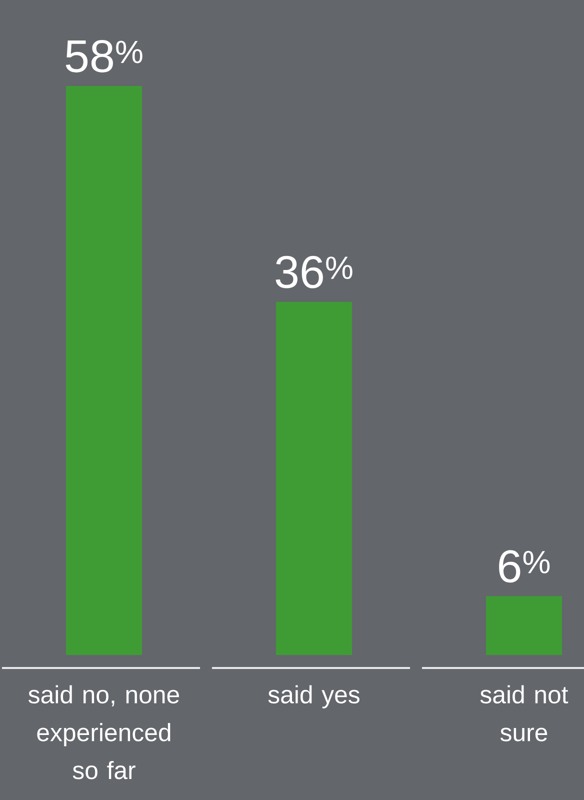  What do you see at coordinates (104, 56) in the screenshot?
I see `data-label: 58$^{%}$` at bounding box center [104, 56].